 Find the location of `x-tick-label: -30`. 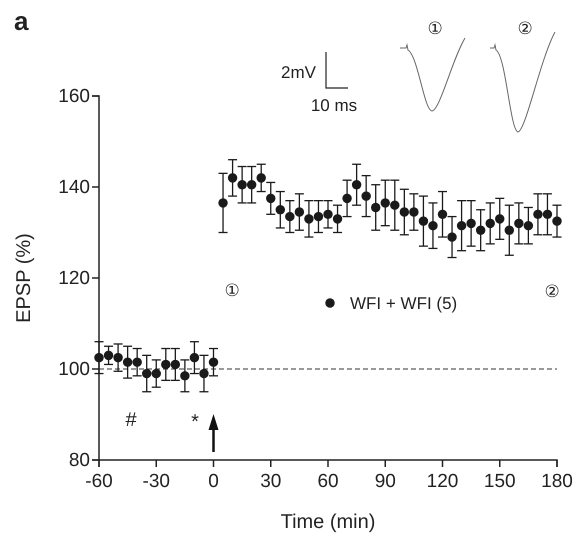

x-tick-label: -30 is located at coordinates (156, 481).